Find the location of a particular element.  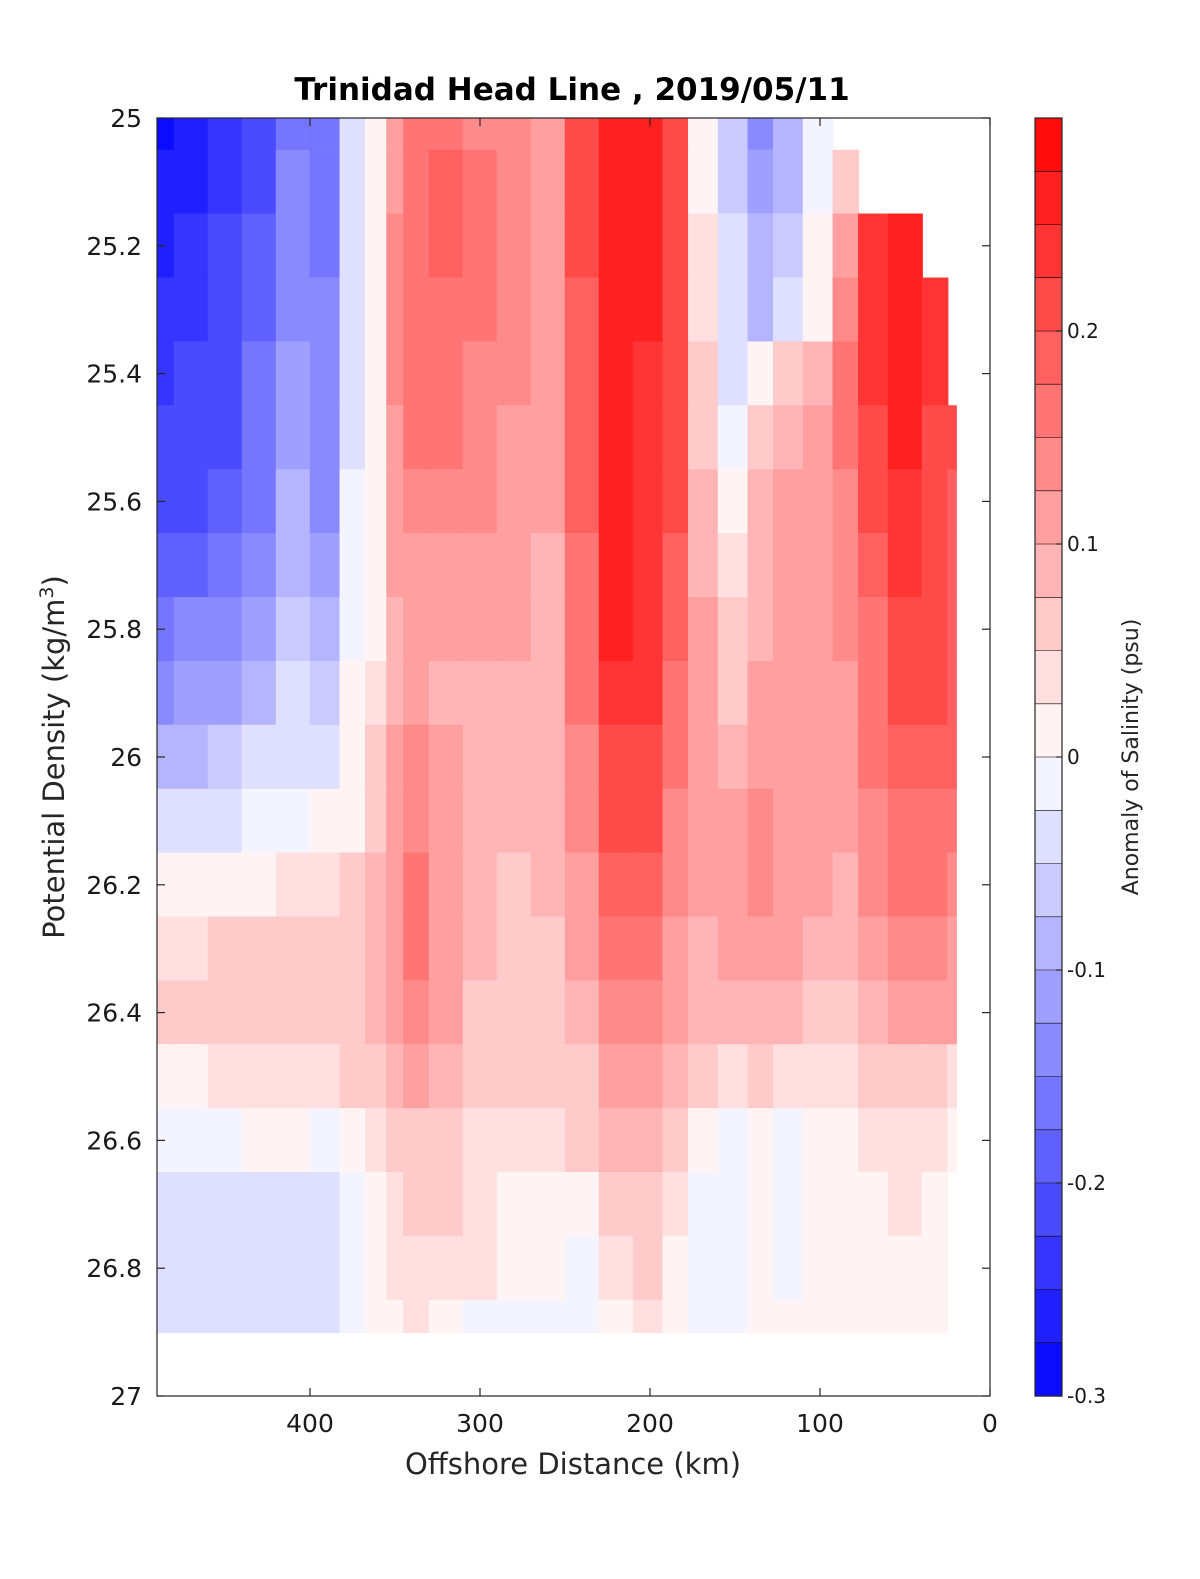

colorbar-tick-label: -0.1 is located at coordinates (1086, 970).